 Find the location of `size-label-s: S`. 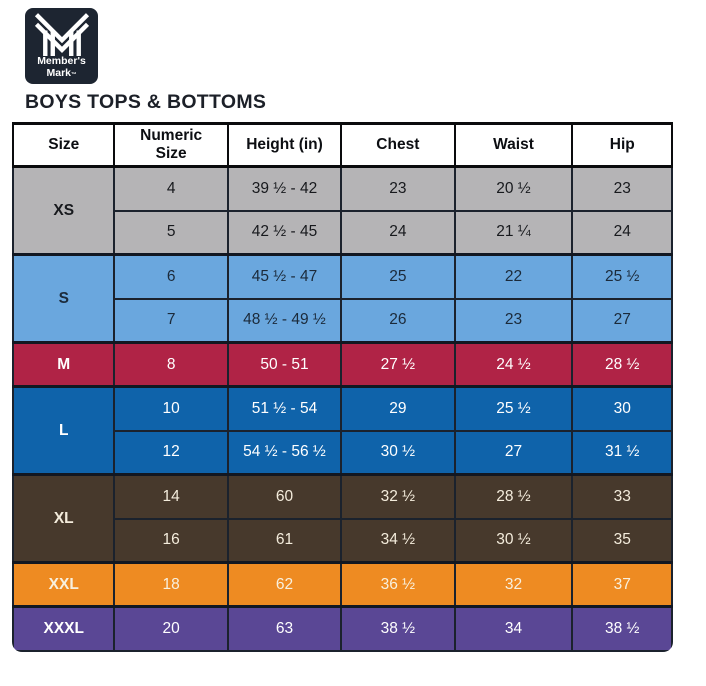

size-label-s: S is located at coordinates (64, 298).